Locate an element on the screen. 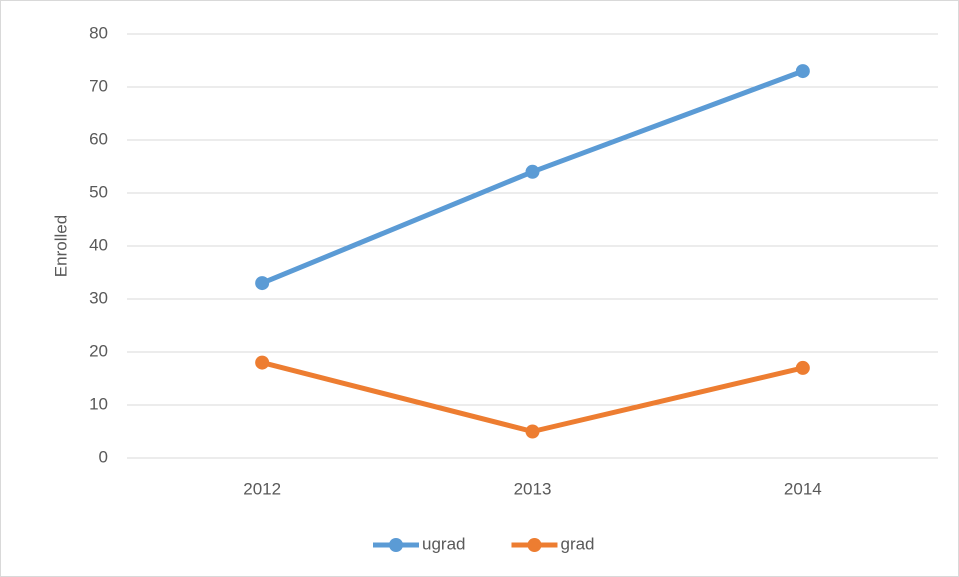  y-tick-label: 60 is located at coordinates (98, 138).